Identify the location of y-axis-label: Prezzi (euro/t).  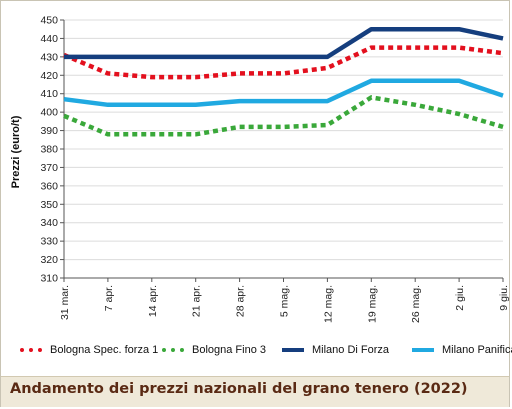
(16, 151).